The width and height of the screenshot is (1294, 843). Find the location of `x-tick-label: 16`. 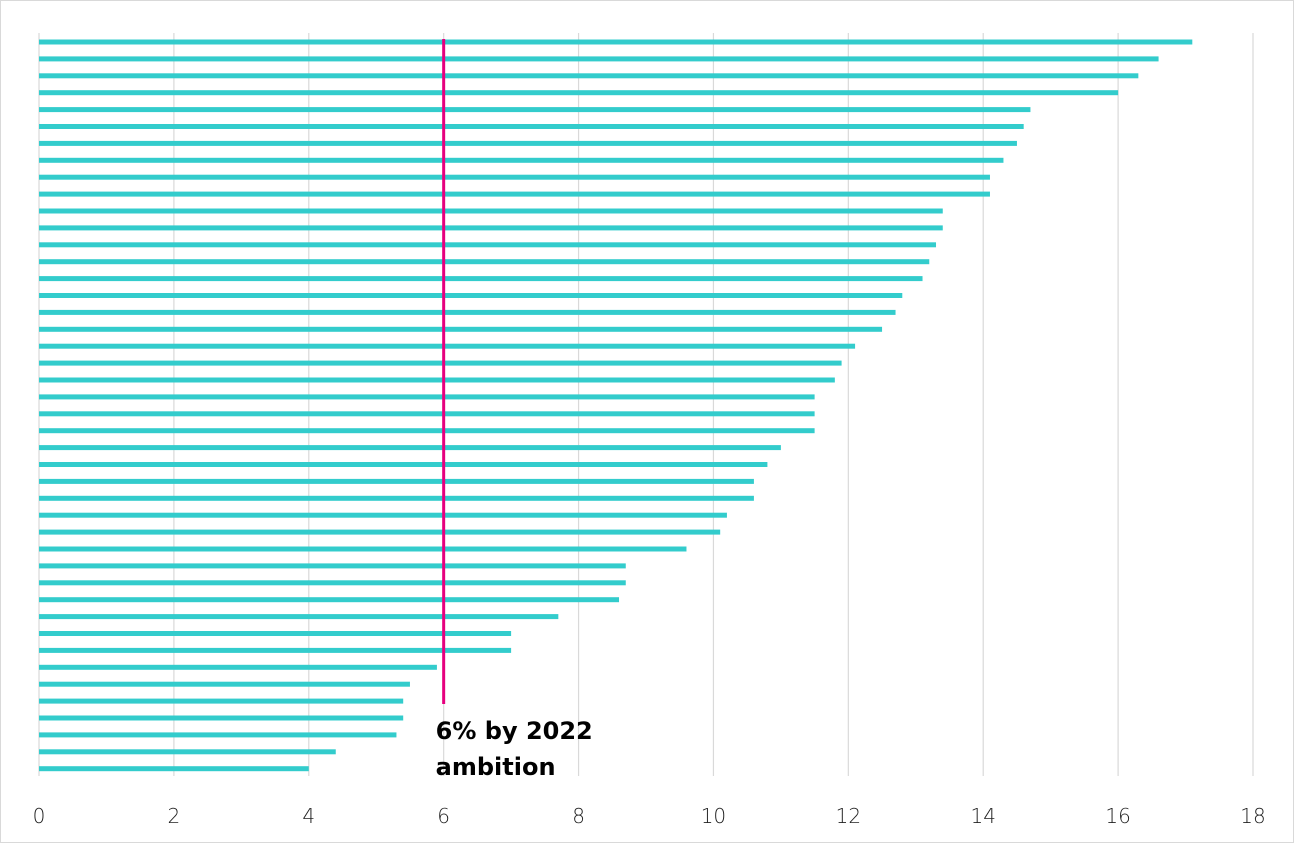

x-tick-label: 16 is located at coordinates (1117, 816).